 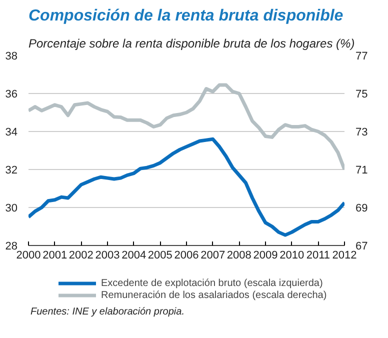 I want to click on y-tick-label: 32, so click(x=11, y=170).